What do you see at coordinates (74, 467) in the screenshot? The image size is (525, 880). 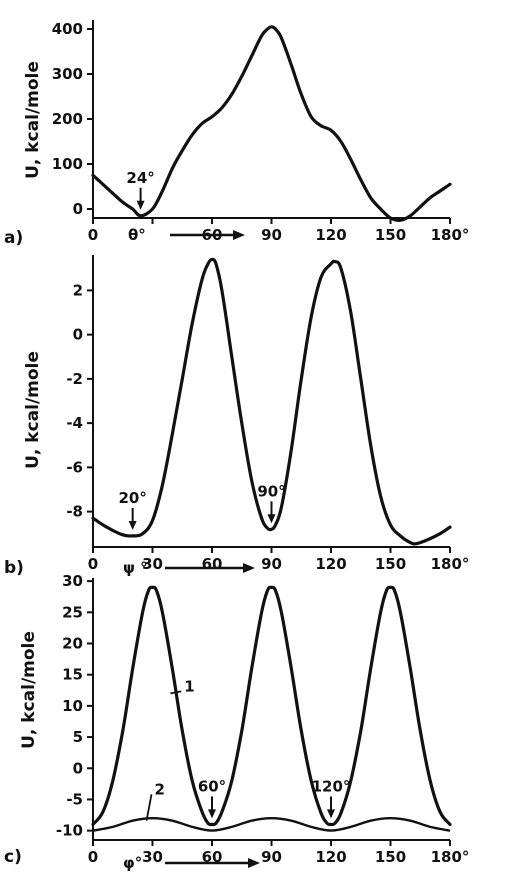 I see `y-tick-label: -6` at bounding box center [74, 467].